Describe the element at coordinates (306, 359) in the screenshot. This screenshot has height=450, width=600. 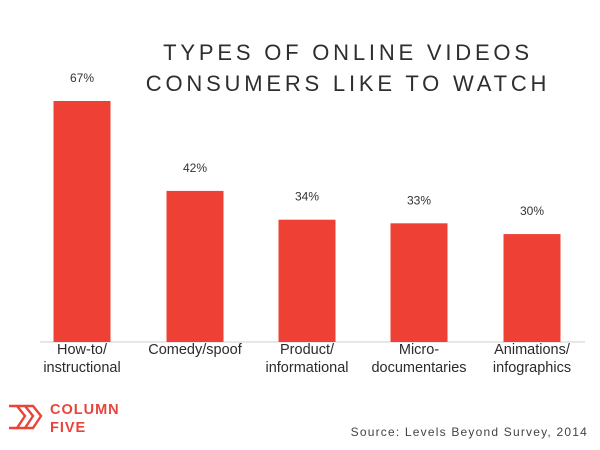
I see `category-label-3: Product/informational` at that location.